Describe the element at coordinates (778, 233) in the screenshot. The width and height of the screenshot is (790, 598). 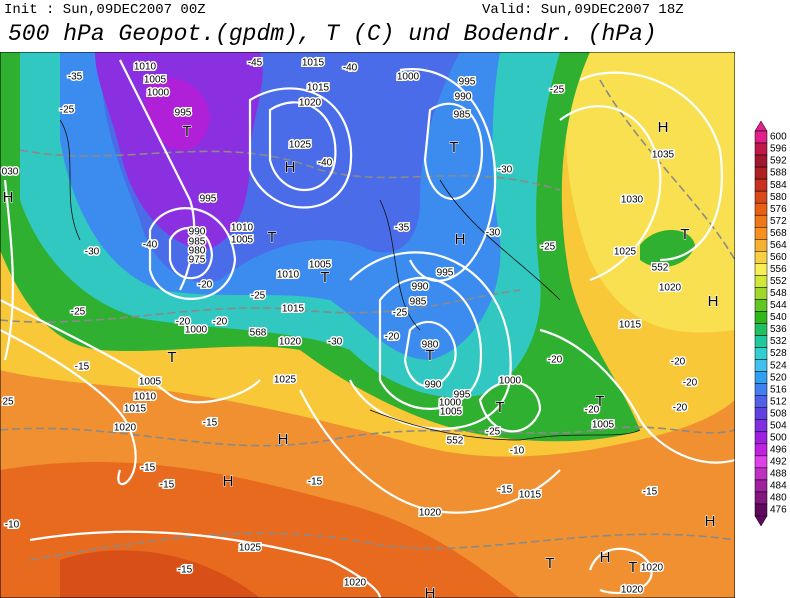
I see `colorbar-tick-label: 568` at that location.